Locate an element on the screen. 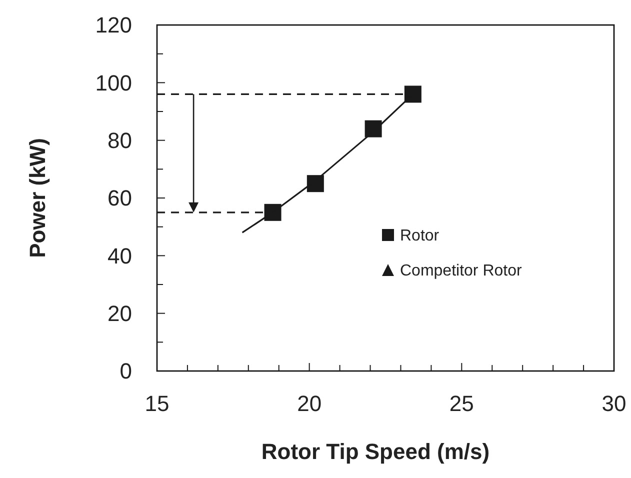  legend-label: Rotor is located at coordinates (420, 236).